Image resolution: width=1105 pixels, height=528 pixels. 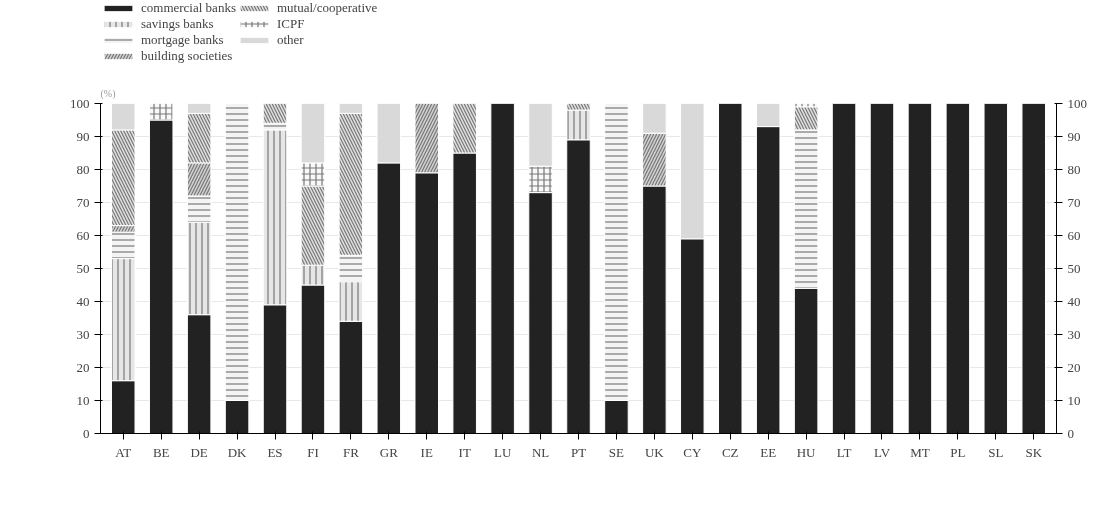 What do you see at coordinates (540, 452) in the screenshot?
I see `x-tick-label: NL` at bounding box center [540, 452].